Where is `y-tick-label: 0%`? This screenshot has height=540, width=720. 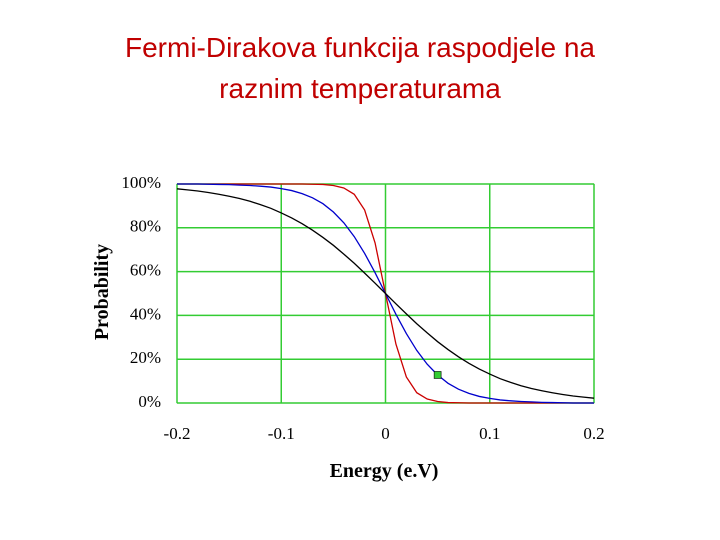 y-tick-label: 0% is located at coordinates (149, 401).